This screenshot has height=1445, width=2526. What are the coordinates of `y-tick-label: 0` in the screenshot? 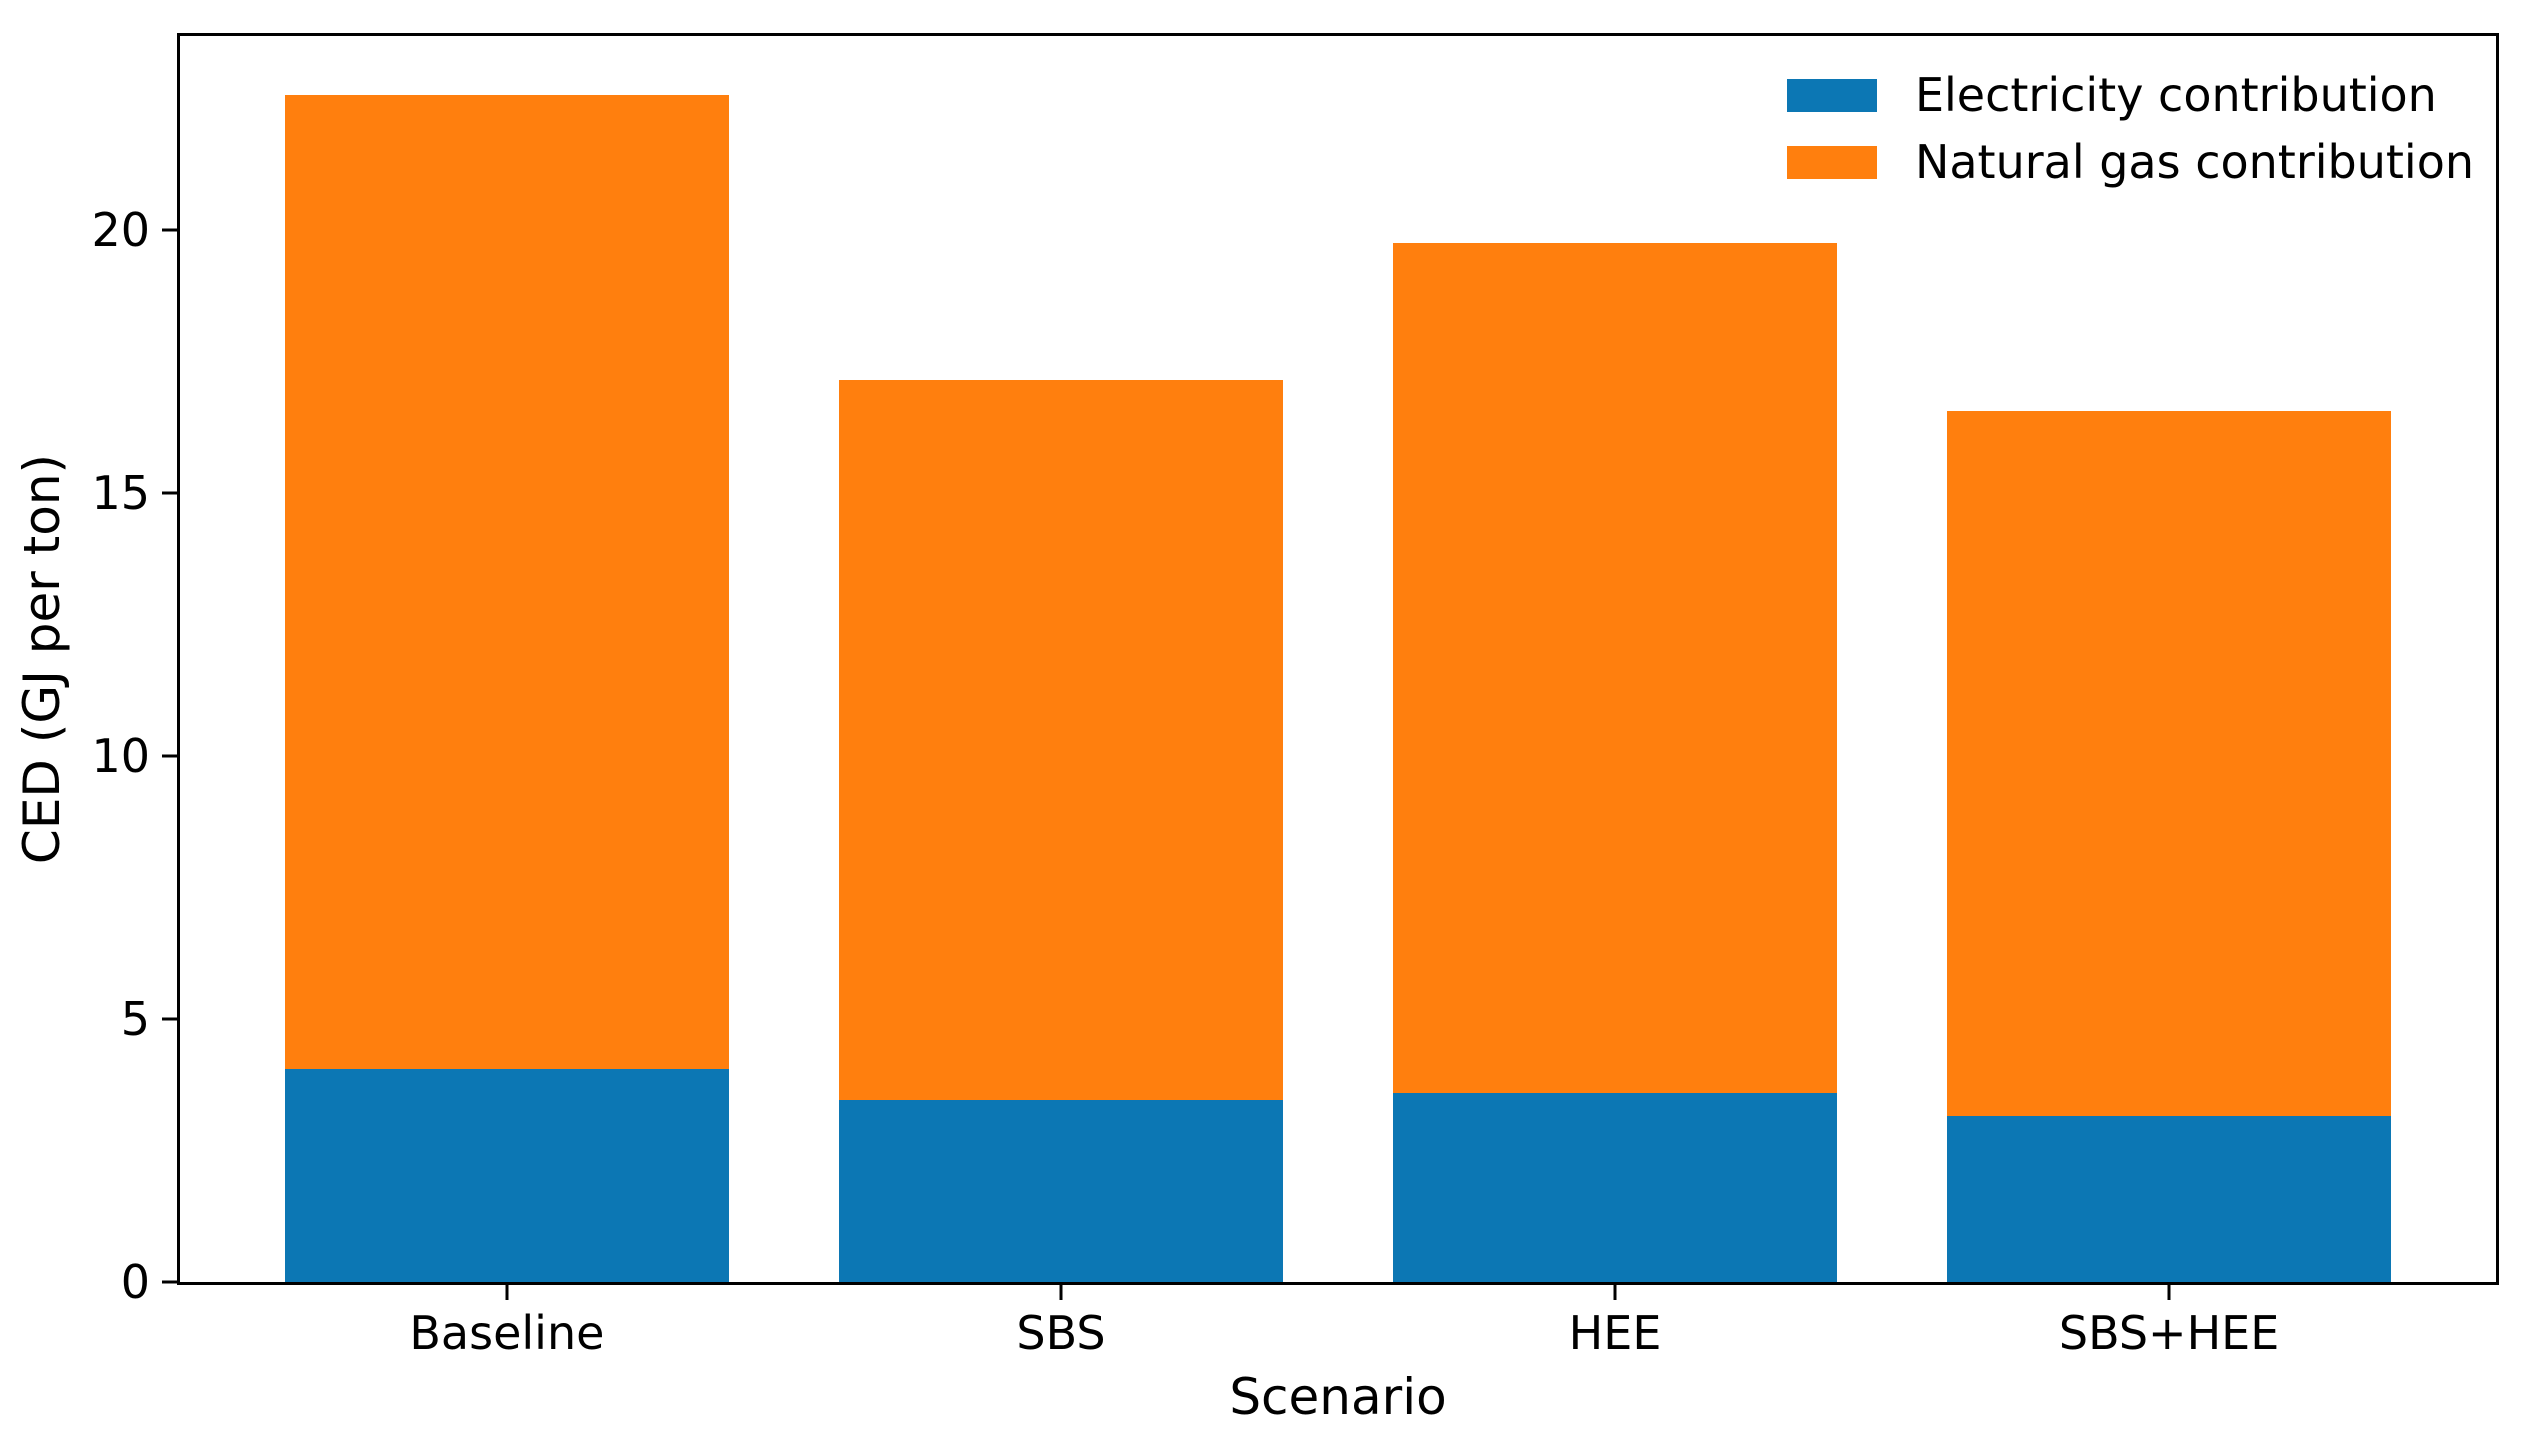 It's located at (135, 1282).